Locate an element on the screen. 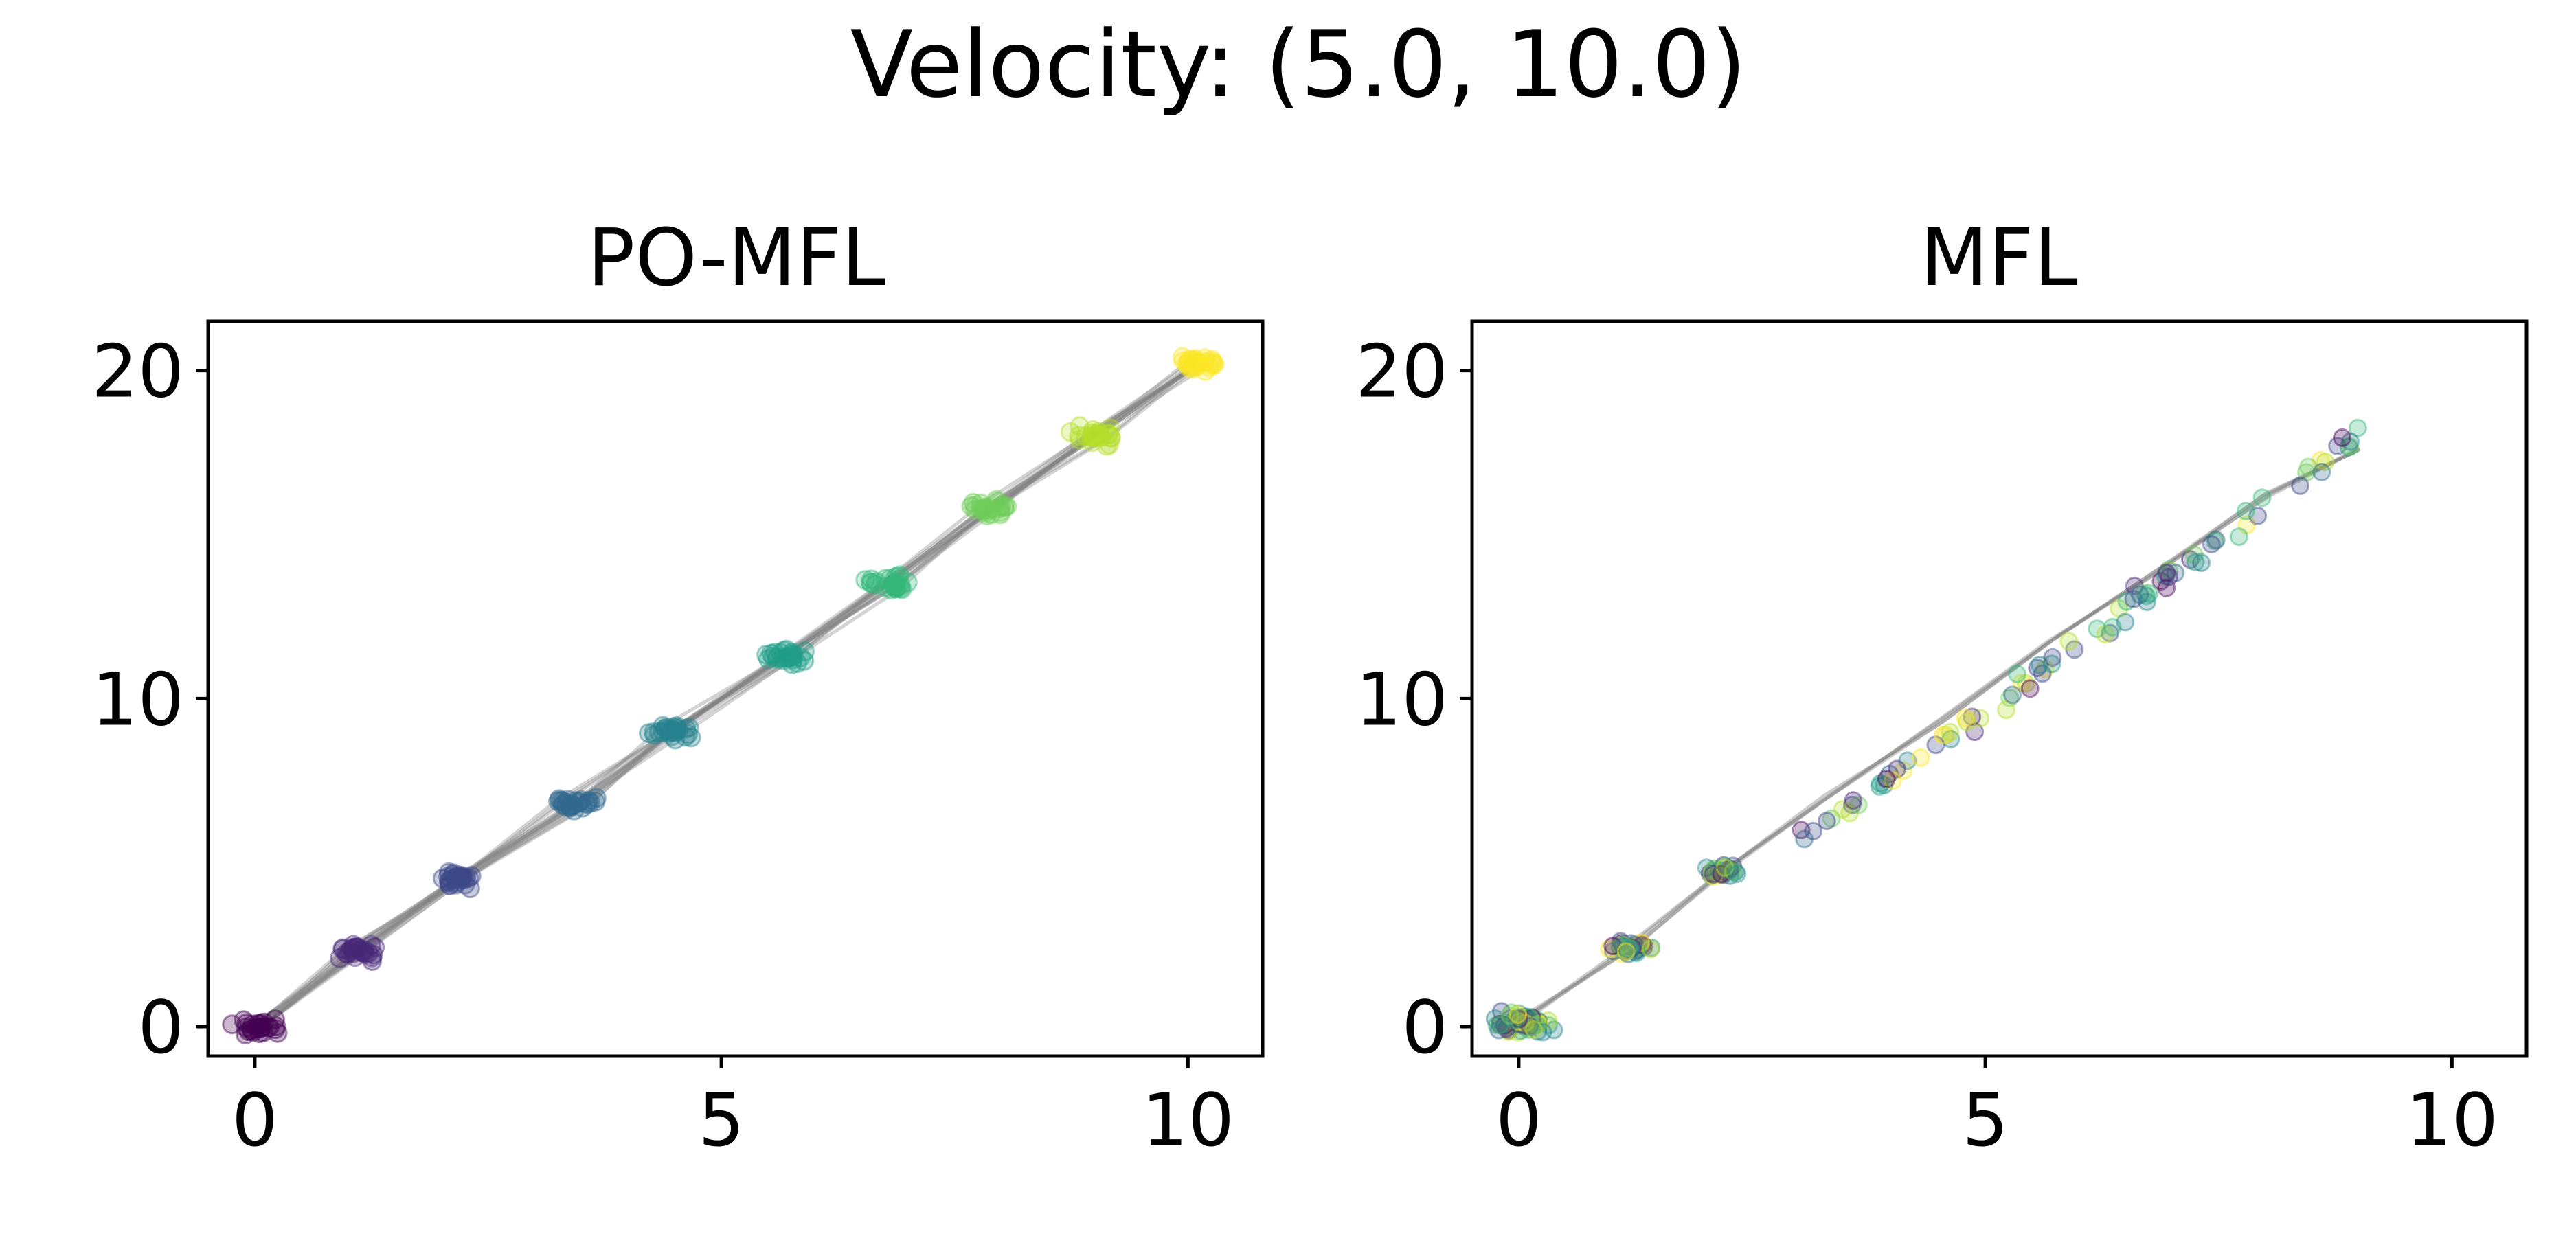  po-mfl-y-axis: 0 10 20 is located at coordinates (149, 700).